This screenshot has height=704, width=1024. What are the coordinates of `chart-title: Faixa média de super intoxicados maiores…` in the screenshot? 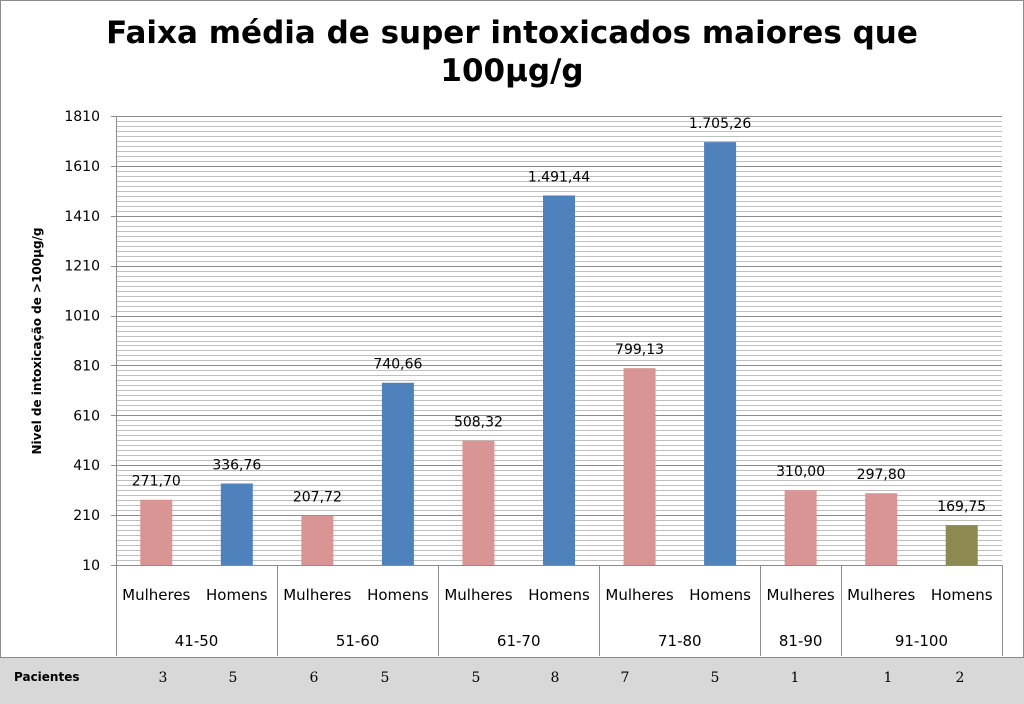 It's located at (512, 52).